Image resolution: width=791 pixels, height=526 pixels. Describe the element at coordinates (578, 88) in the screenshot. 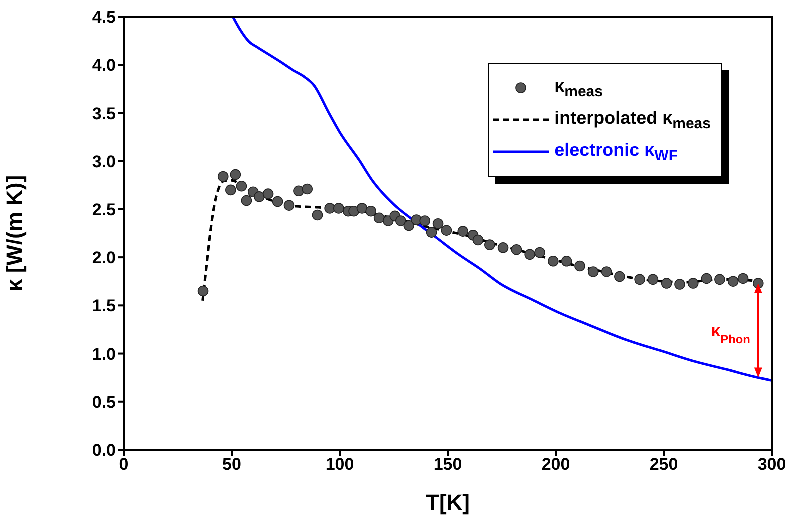

I see `legend-label: κ$_{meas}$` at that location.